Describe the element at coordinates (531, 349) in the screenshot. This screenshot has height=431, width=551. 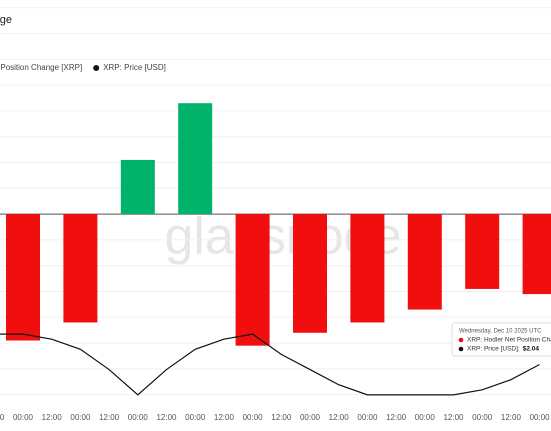
I see `tooltip-value: $2.04` at that location.